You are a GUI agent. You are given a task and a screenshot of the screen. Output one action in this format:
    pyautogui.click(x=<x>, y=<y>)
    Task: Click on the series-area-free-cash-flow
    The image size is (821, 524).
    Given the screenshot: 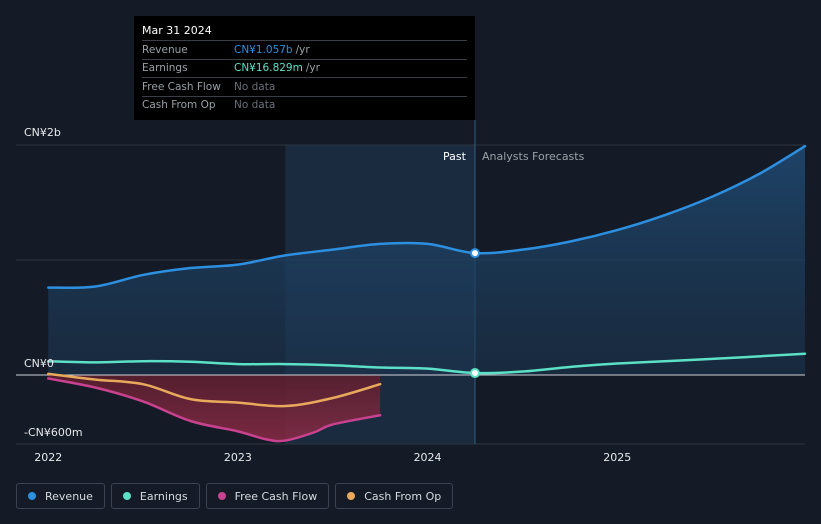 What is the action you would take?
    pyautogui.click(x=214, y=408)
    